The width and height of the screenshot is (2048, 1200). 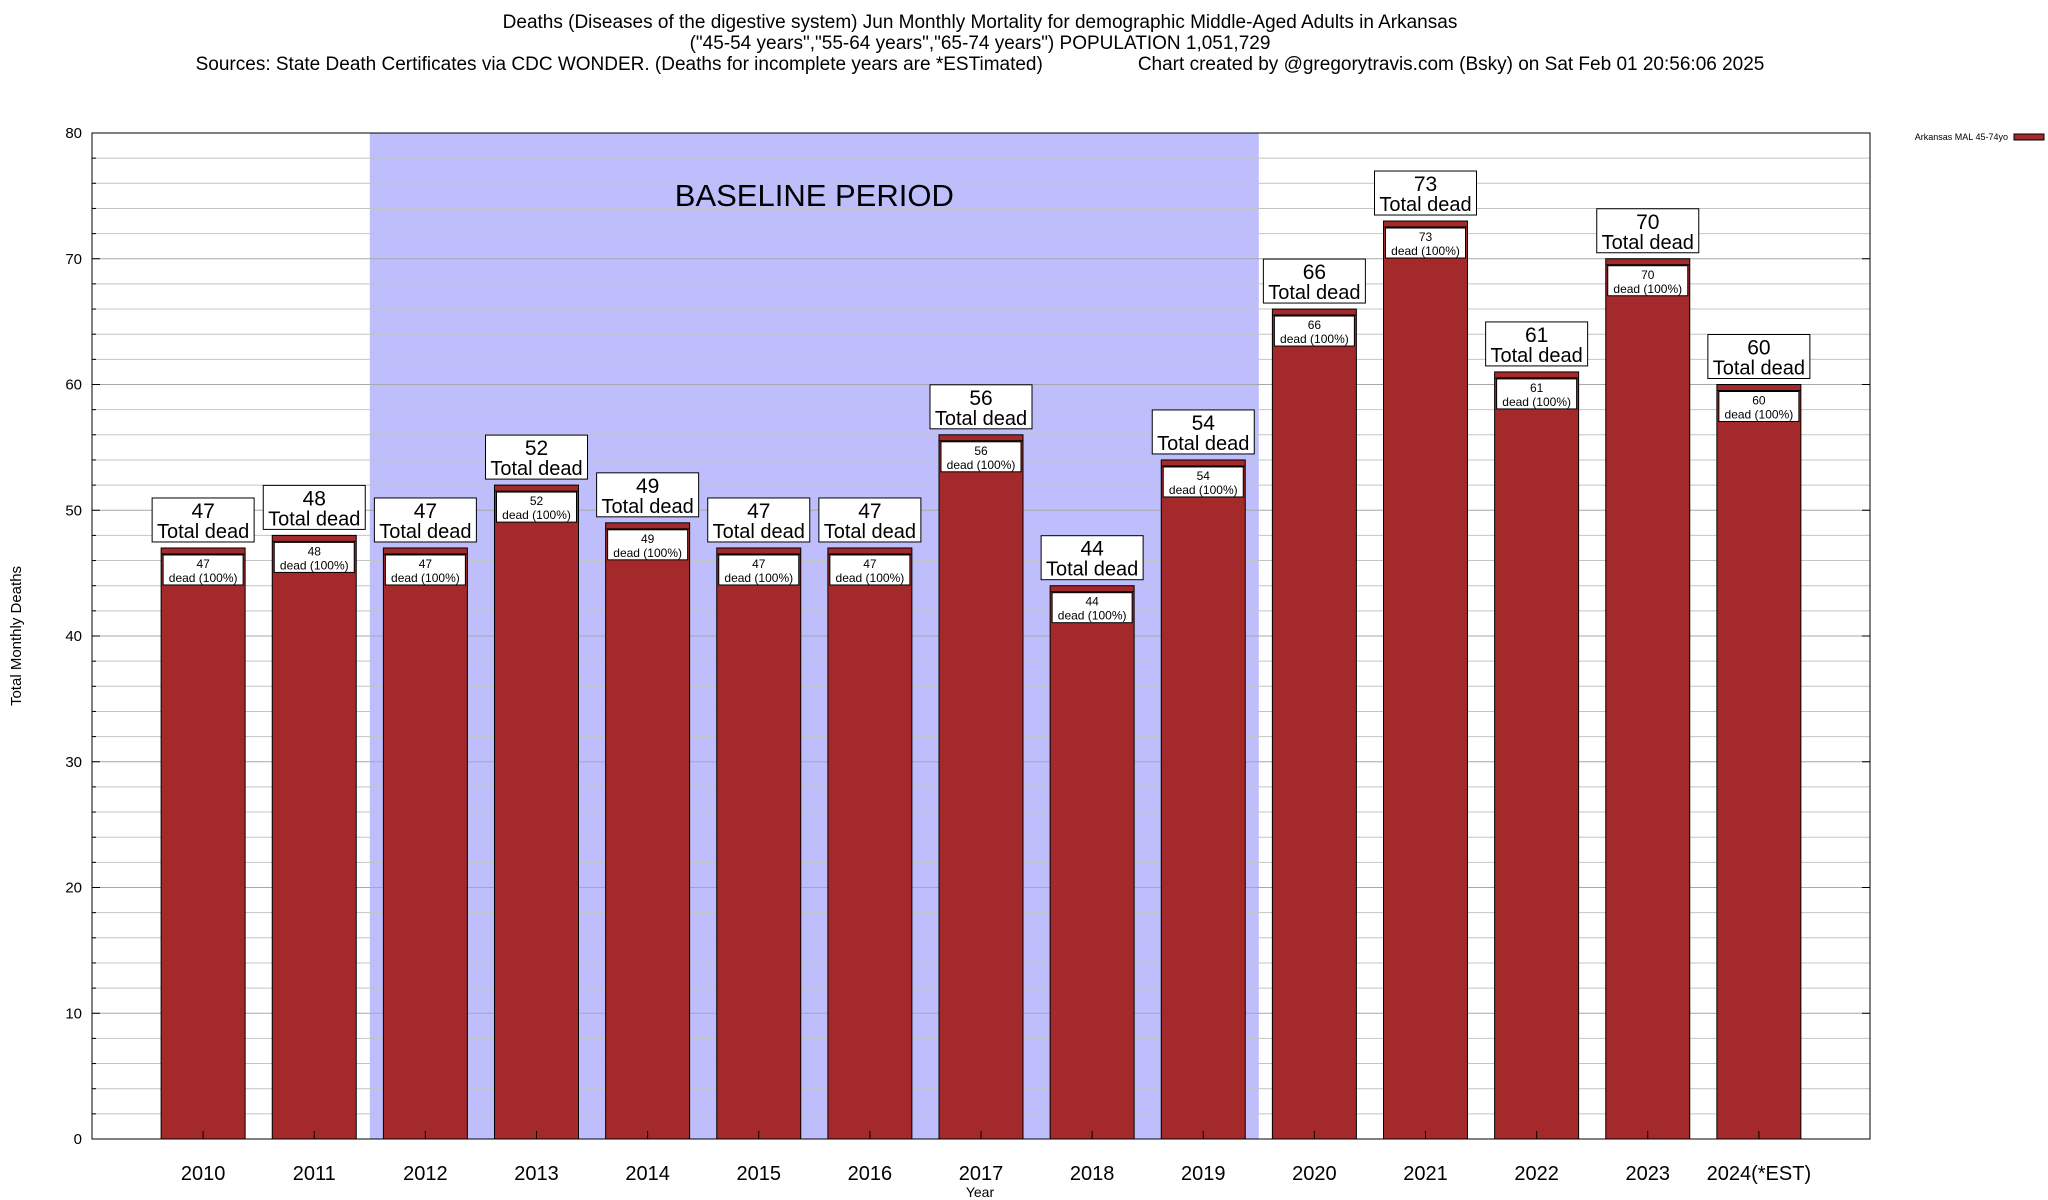 I want to click on inner-value-label: 52, so click(x=537, y=501).